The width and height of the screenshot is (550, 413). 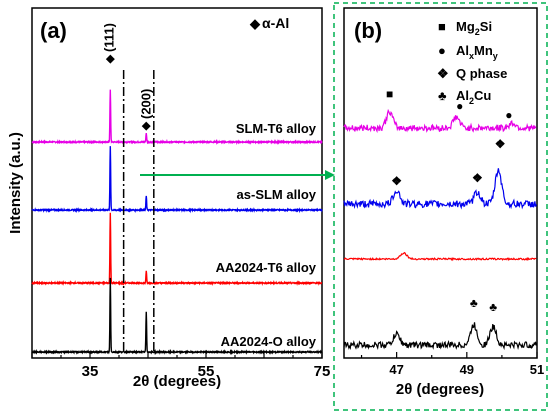 What do you see at coordinates (108, 37) in the screenshot?
I see `peak-111-label: (111)` at bounding box center [108, 37].